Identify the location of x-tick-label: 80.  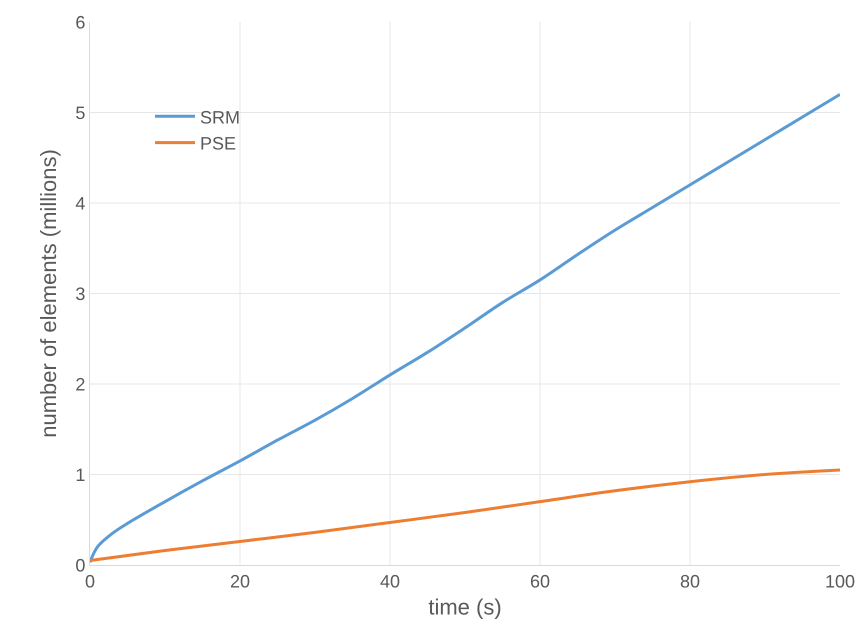
(690, 582).